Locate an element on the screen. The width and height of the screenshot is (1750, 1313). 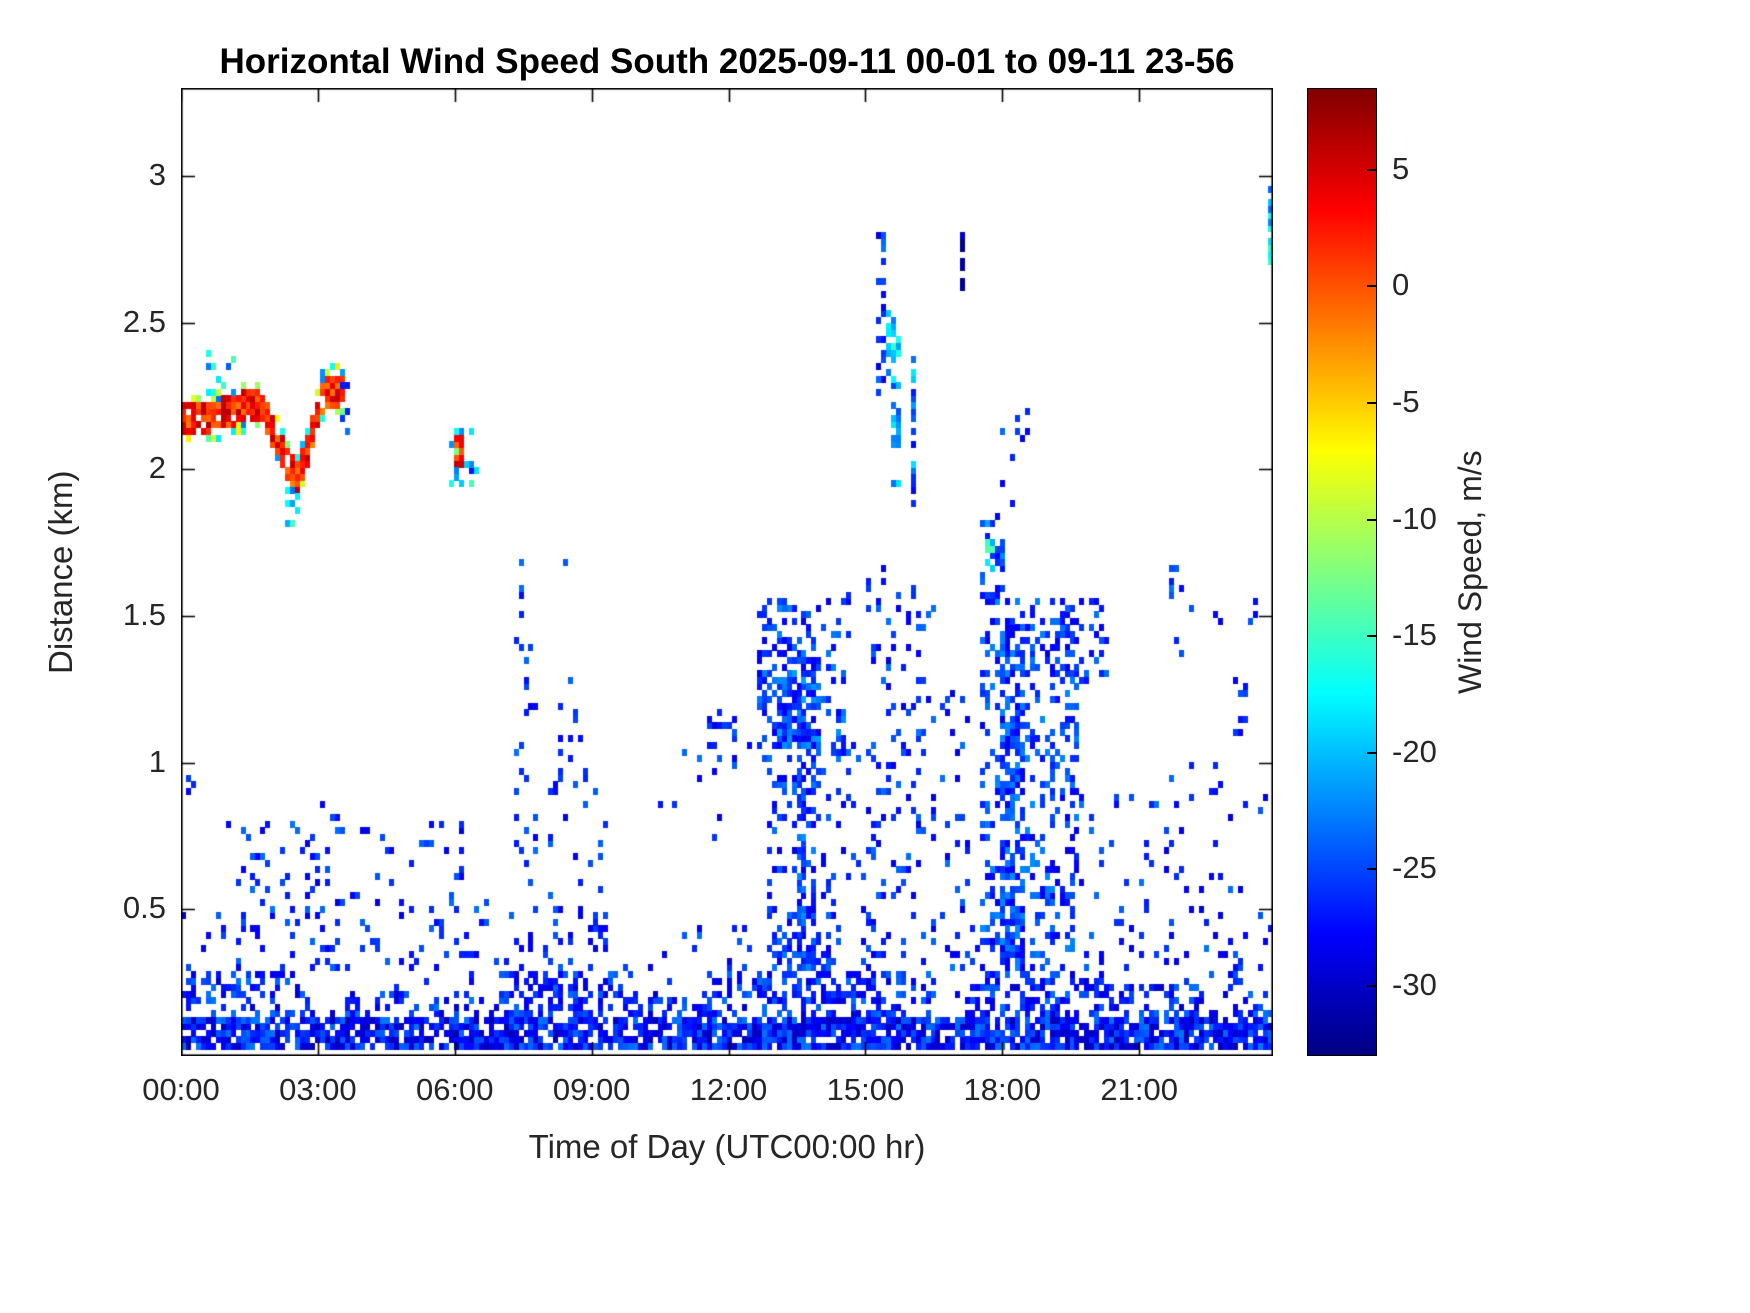
x-tick-label: 21:00 is located at coordinates (1139, 1089).